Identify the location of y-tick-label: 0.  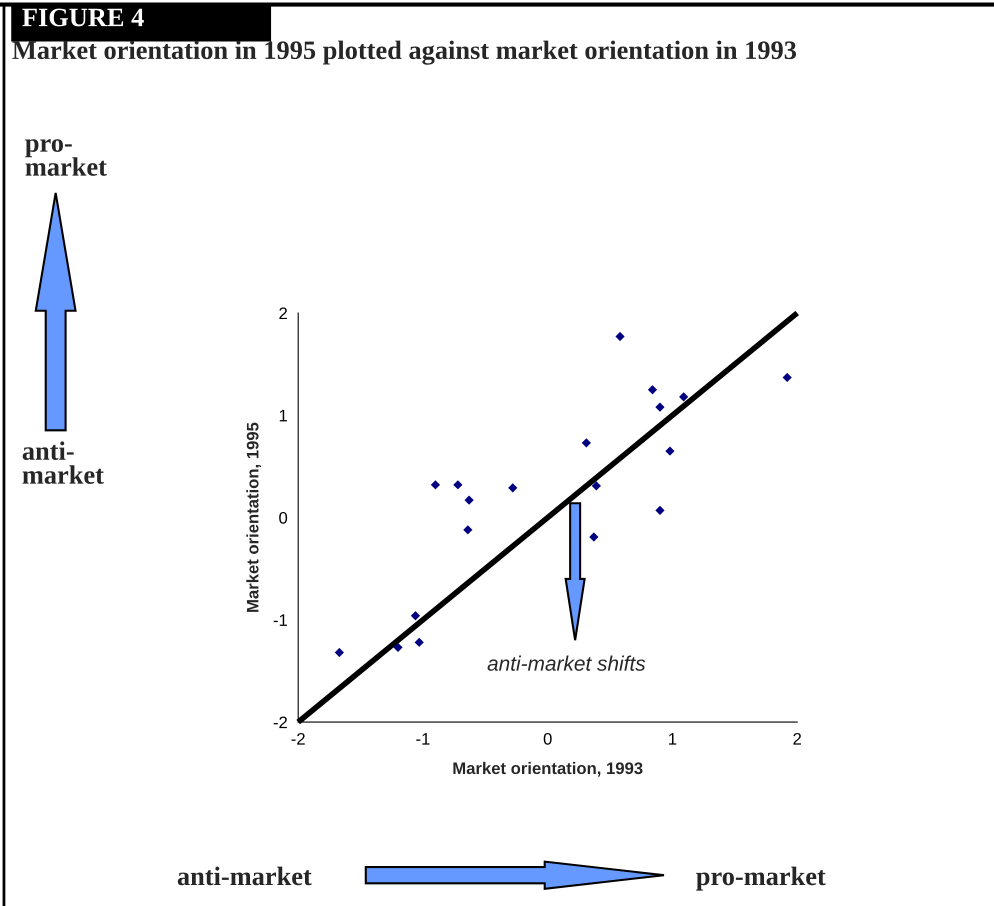
(283, 518).